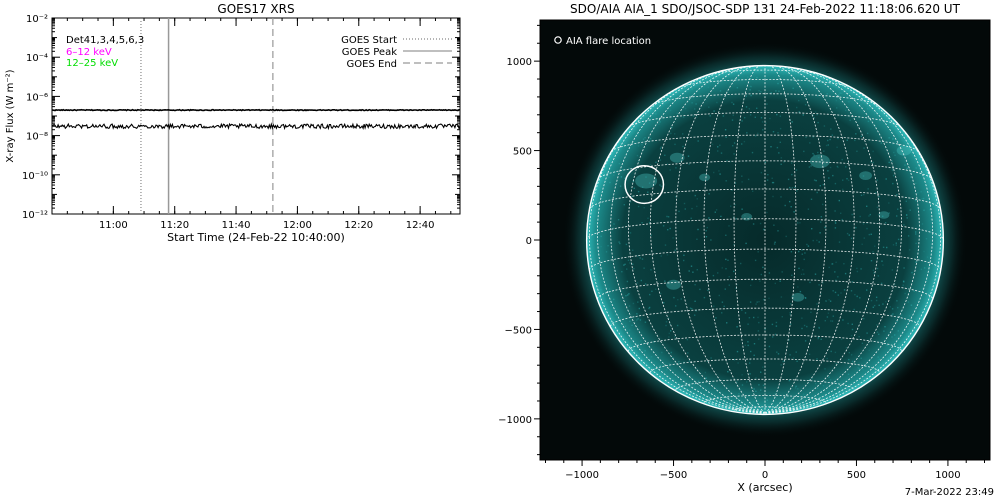 Image resolution: width=1000 pixels, height=504 pixels. Describe the element at coordinates (582, 475) in the screenshot. I see `x-tick-label: −1000` at that location.